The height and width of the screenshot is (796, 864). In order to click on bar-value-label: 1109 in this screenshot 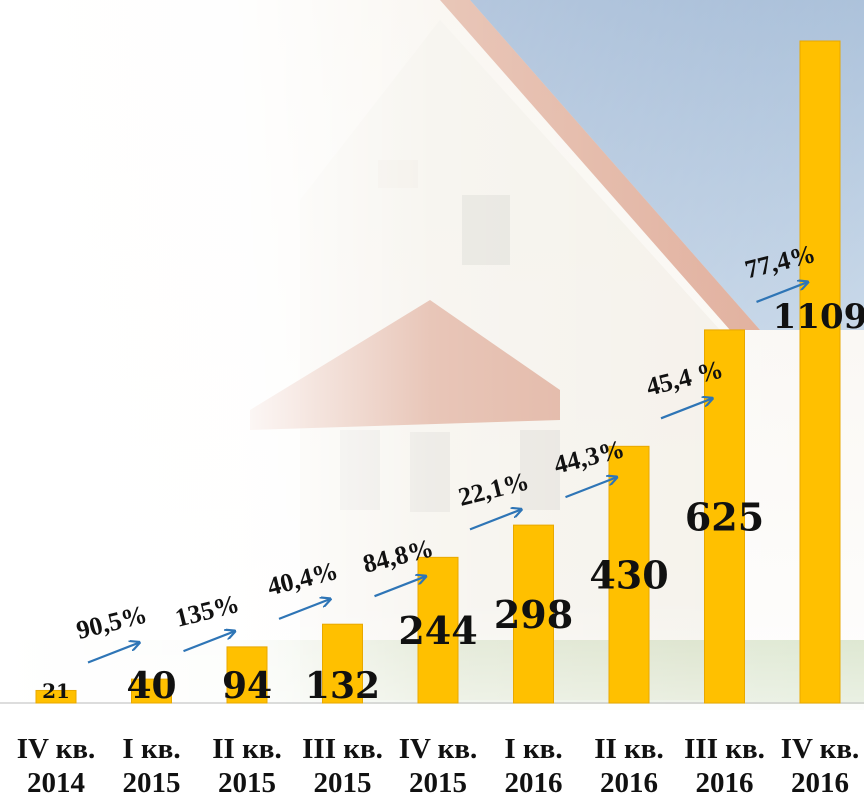, I will do `click(818, 317)`.